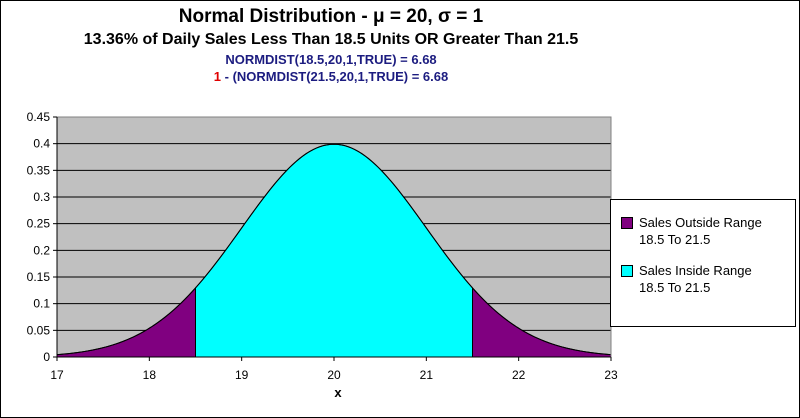  Describe the element at coordinates (335, 76) in the screenshot. I see `annotation-line-2-rest: - (NORMDIST(21.5,20,1,TRUE) = 6.68` at that location.